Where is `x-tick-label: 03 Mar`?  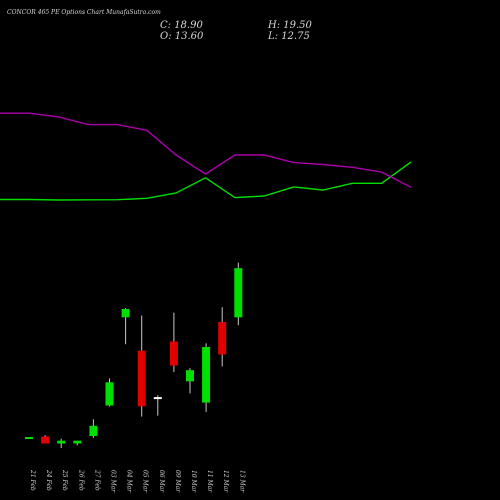 x-tick-label: 03 Mar is located at coordinates (113, 481).